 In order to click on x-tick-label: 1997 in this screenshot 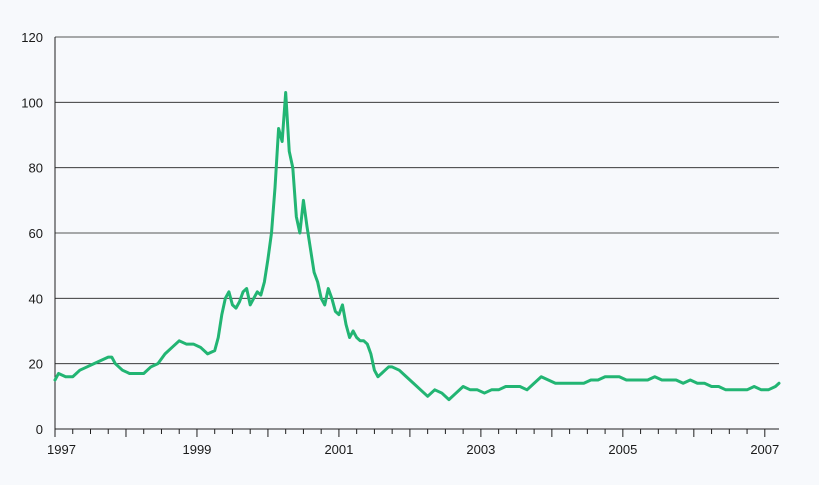, I will do `click(61, 449)`.